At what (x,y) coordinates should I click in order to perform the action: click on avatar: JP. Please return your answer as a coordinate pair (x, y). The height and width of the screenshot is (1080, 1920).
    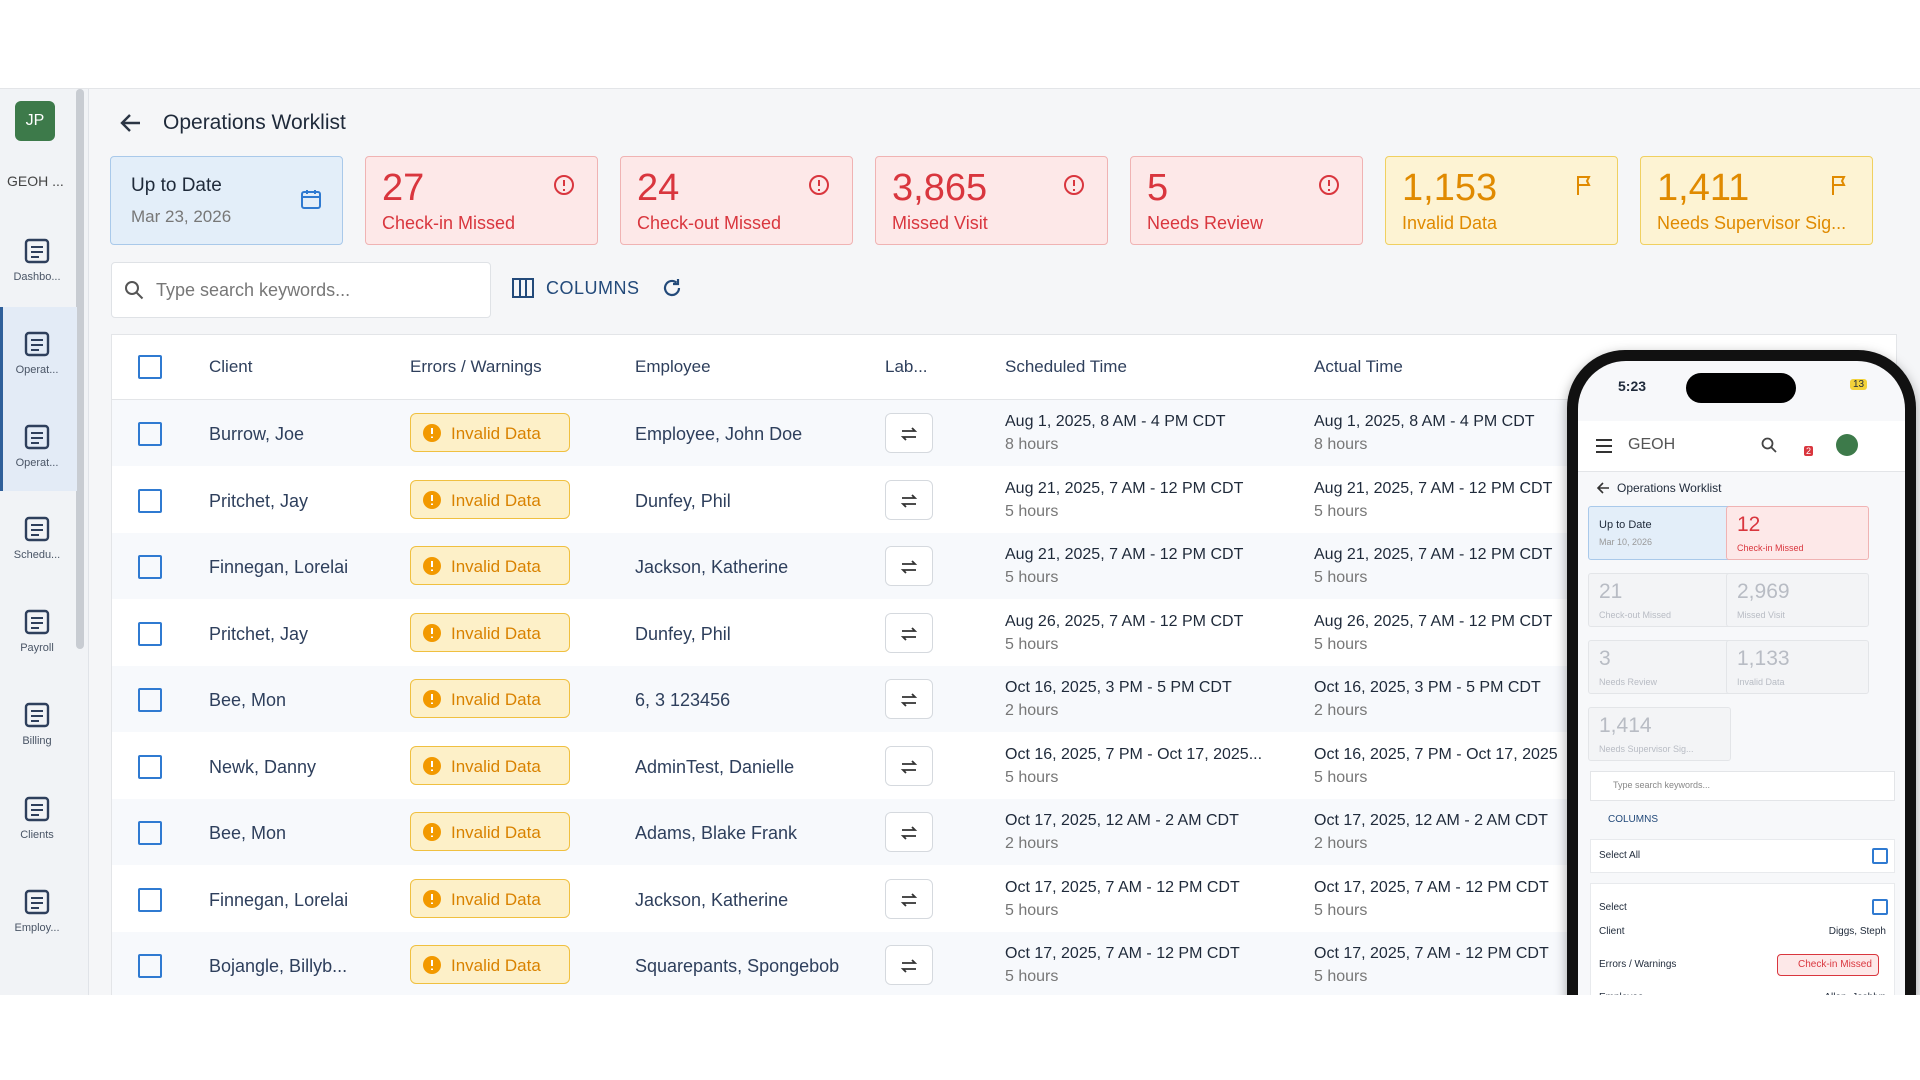
    Looking at the image, I should click on (35, 121).